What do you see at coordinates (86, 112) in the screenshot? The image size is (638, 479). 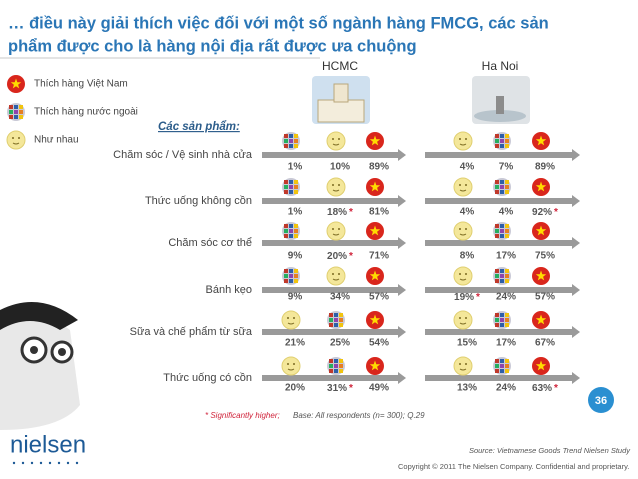 I see `legend-label: Thích hàng nước ngoài` at bounding box center [86, 112].